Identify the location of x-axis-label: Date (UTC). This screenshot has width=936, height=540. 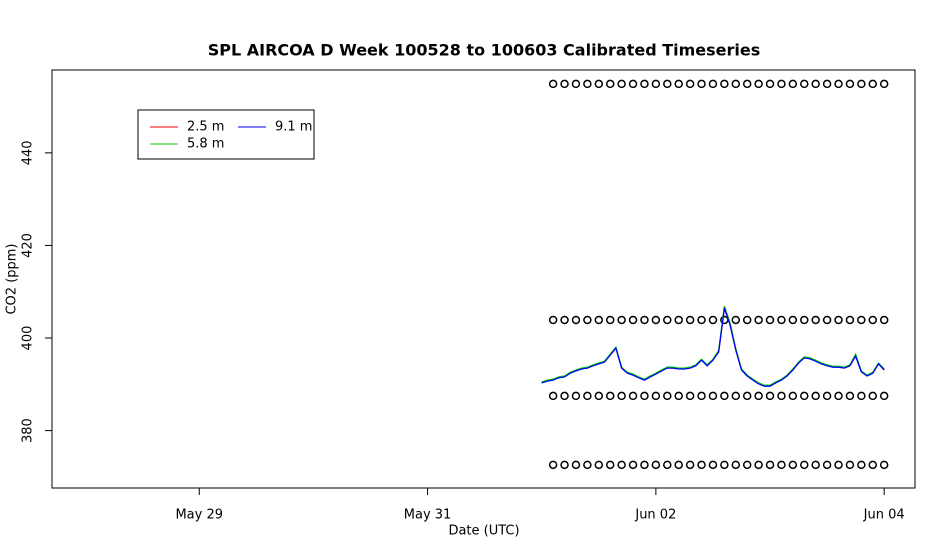
(483, 531).